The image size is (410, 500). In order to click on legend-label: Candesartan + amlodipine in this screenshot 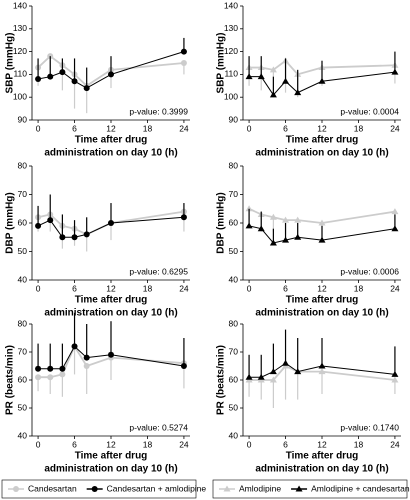, I will do `click(157, 488)`.